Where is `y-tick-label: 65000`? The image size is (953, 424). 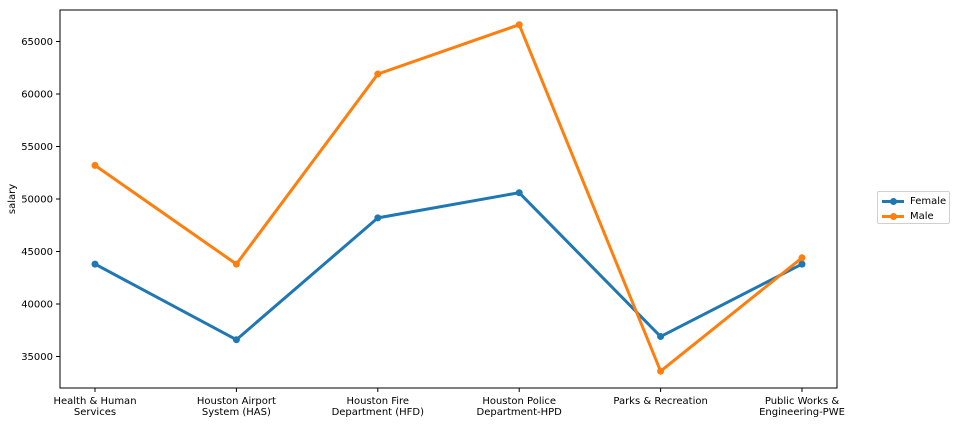 y-tick-label: 65000 is located at coordinates (37, 42).